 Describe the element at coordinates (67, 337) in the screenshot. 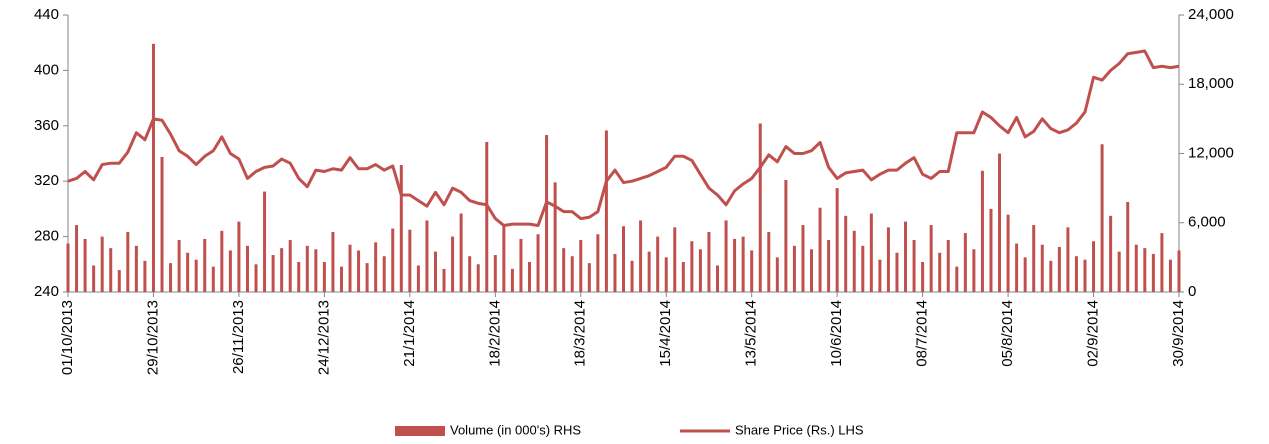

I see `x-tick-label: 01/10/2013` at that location.